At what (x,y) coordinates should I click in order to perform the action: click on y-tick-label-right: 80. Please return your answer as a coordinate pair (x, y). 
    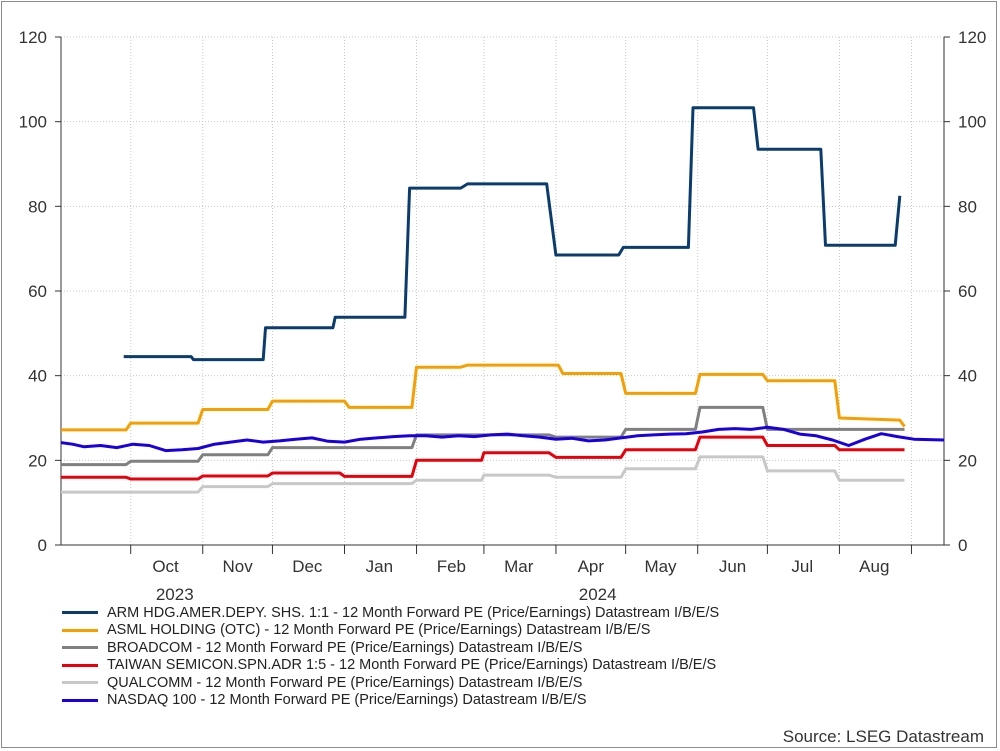
    Looking at the image, I should click on (967, 206).